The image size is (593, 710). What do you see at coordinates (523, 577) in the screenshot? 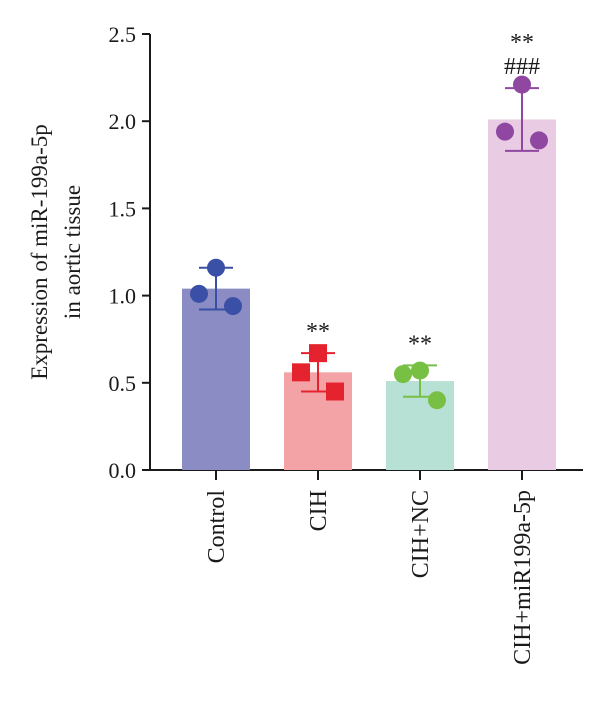
I see `x-tick-label: CIH+miR199a-5p` at bounding box center [523, 577].